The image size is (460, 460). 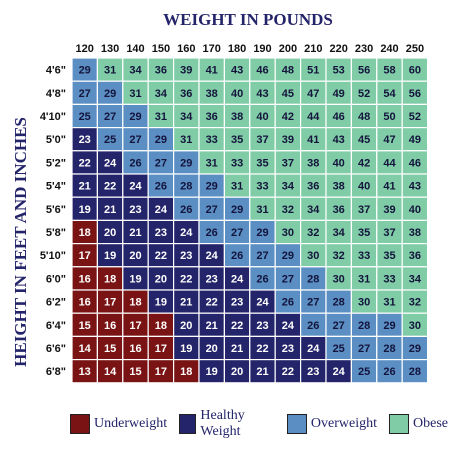 I want to click on y-tick-label: 6'8", so click(x=56, y=372).